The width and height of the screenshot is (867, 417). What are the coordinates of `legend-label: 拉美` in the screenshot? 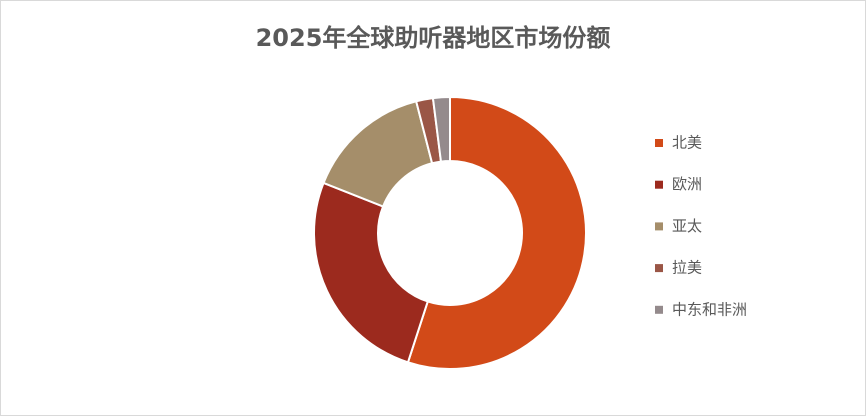 It's located at (687, 268).